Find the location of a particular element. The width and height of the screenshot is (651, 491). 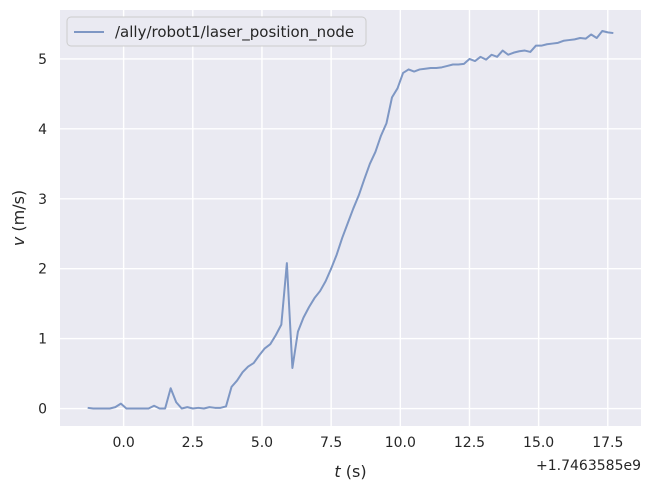

y-tick-label: 0 is located at coordinates (42, 410).